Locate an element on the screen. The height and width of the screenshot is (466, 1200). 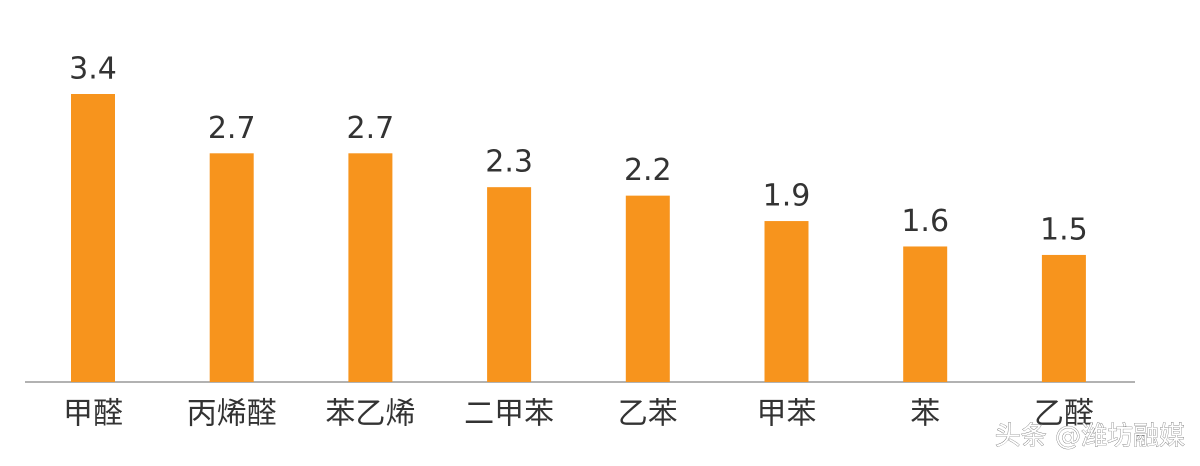
watermark: 头条 @潍坊融媒 is located at coordinates (1090, 437).